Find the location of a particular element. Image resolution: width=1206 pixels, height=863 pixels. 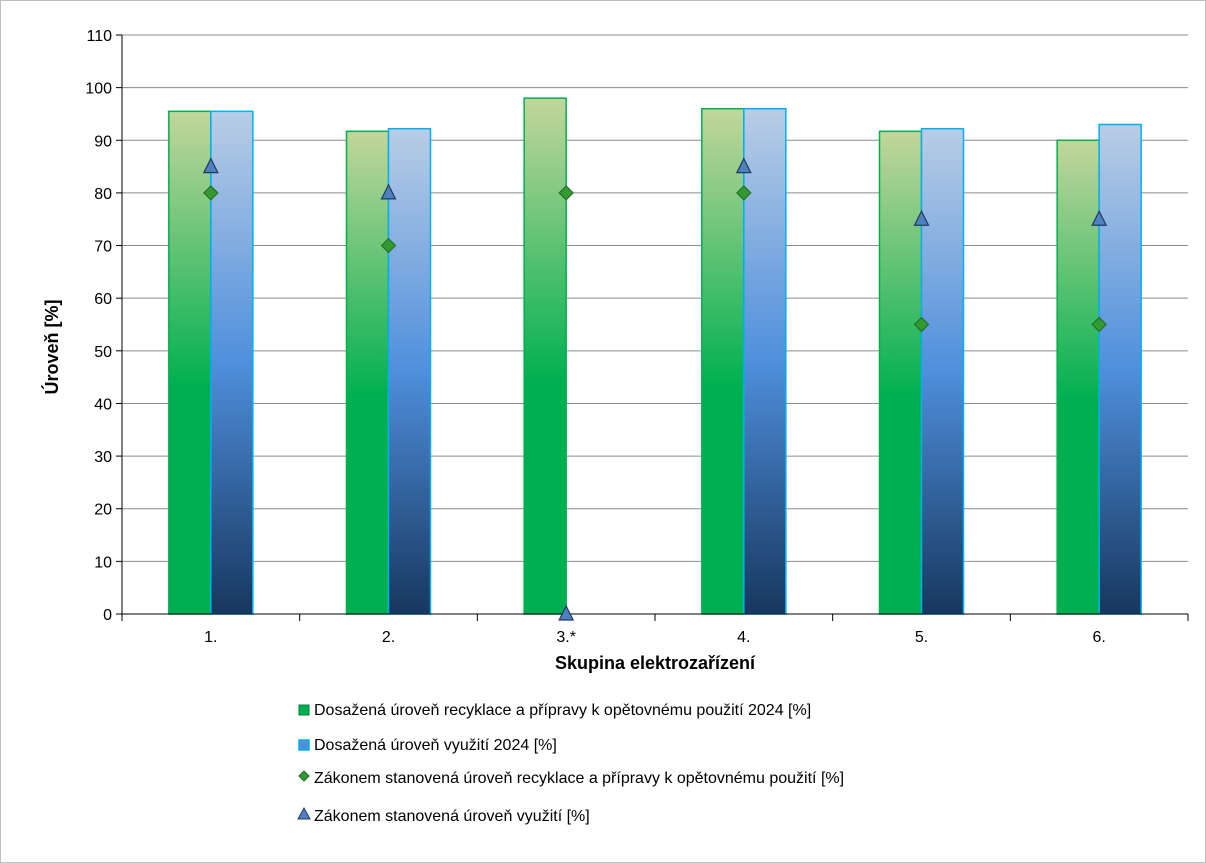

y-tick-label: 40 is located at coordinates (103, 404).